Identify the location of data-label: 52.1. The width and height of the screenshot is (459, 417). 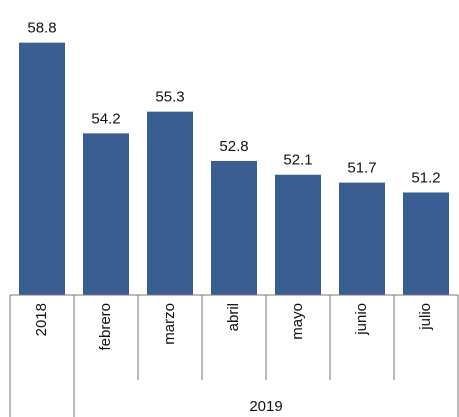
(297, 160).